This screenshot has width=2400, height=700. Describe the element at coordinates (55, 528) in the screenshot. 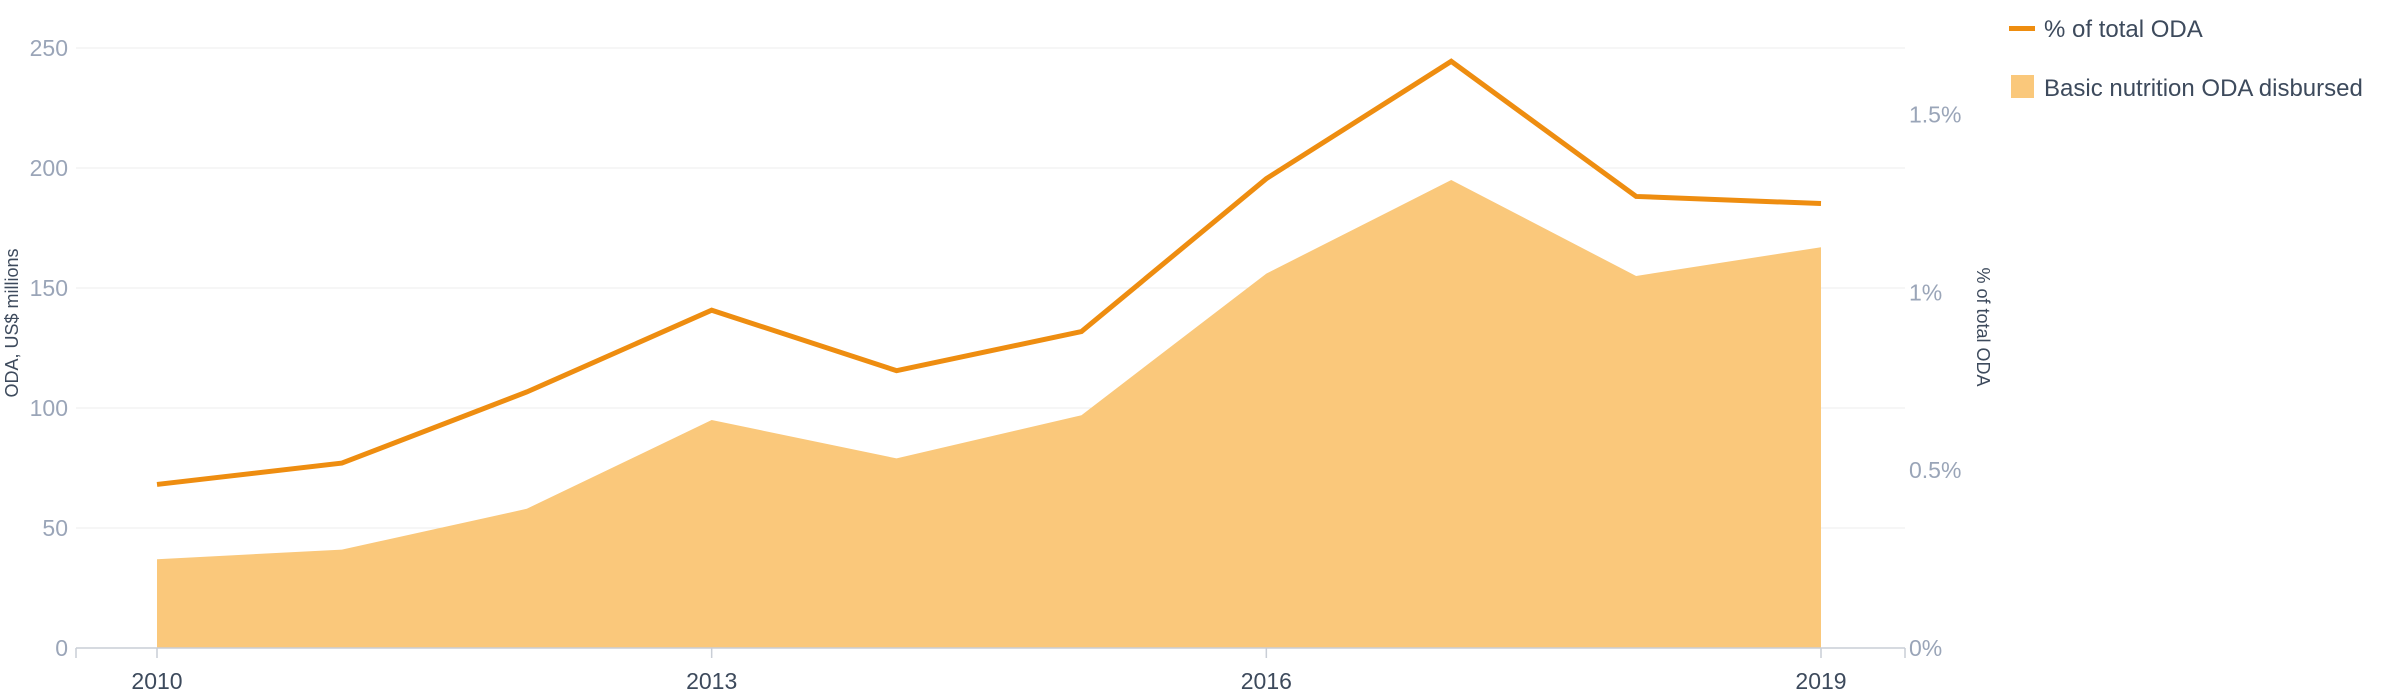

I see `left-tick-label: 50` at that location.